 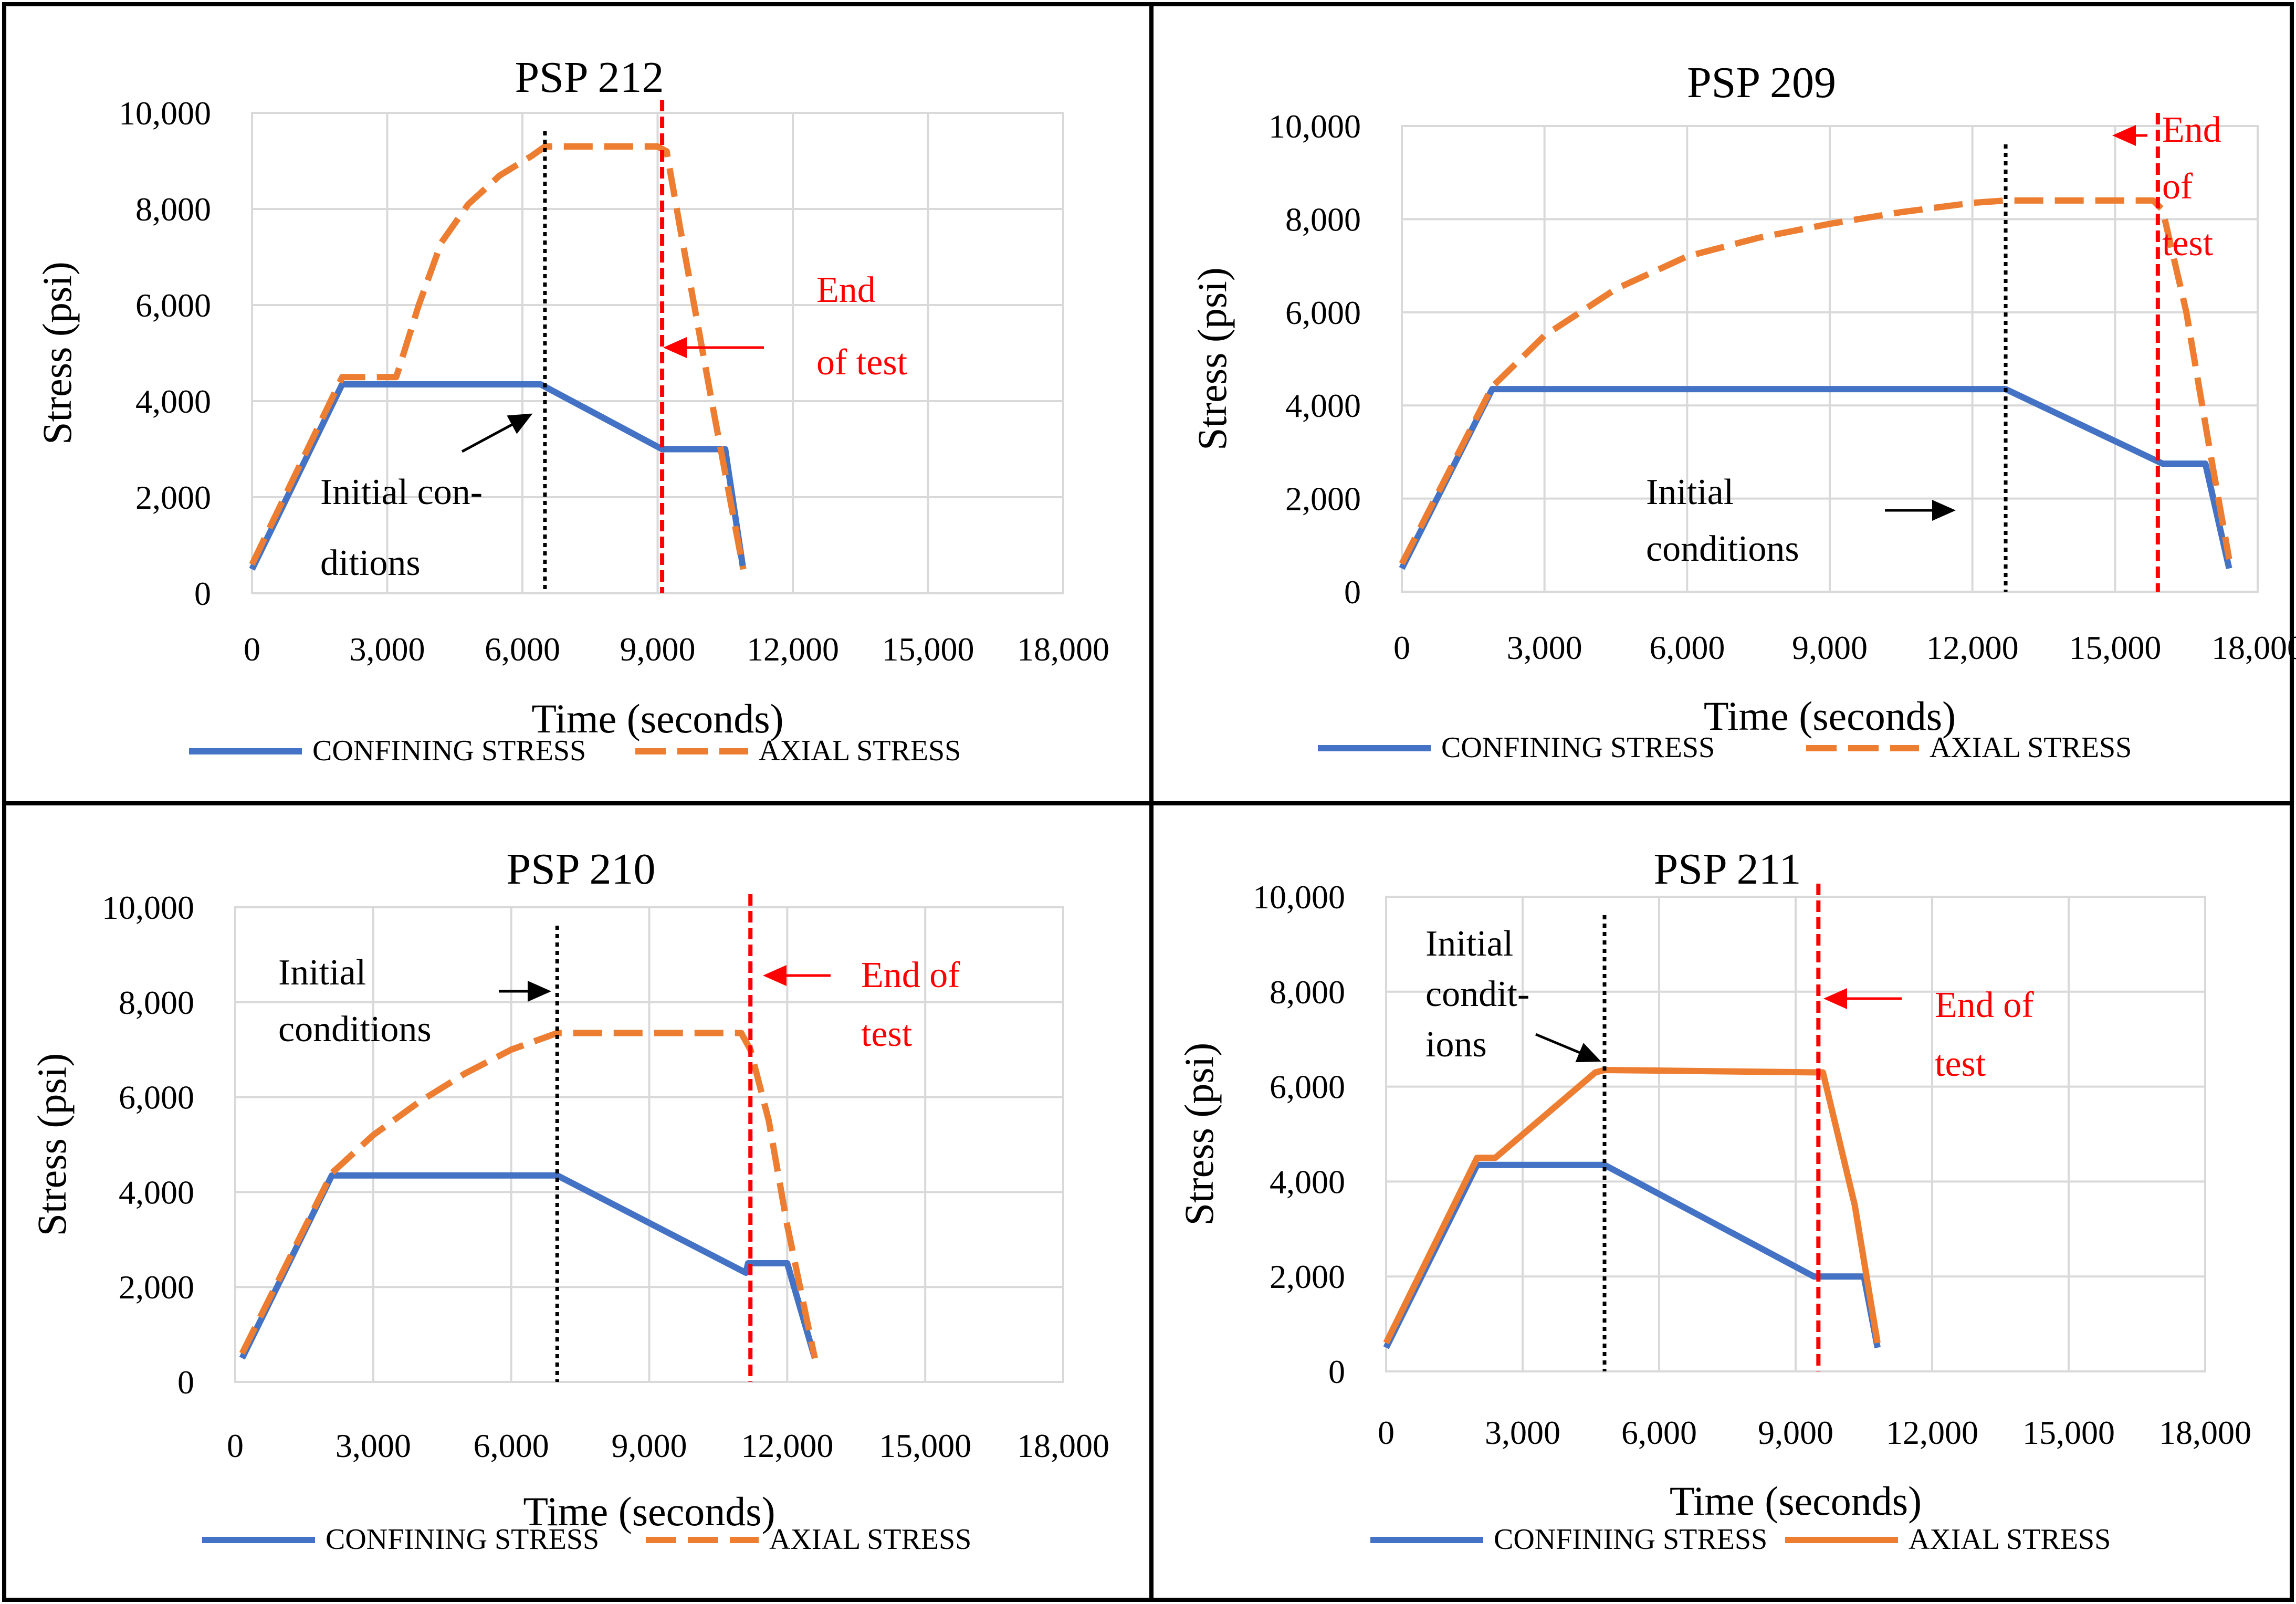 I want to click on chart-title: PSP 211, so click(x=1727, y=869).